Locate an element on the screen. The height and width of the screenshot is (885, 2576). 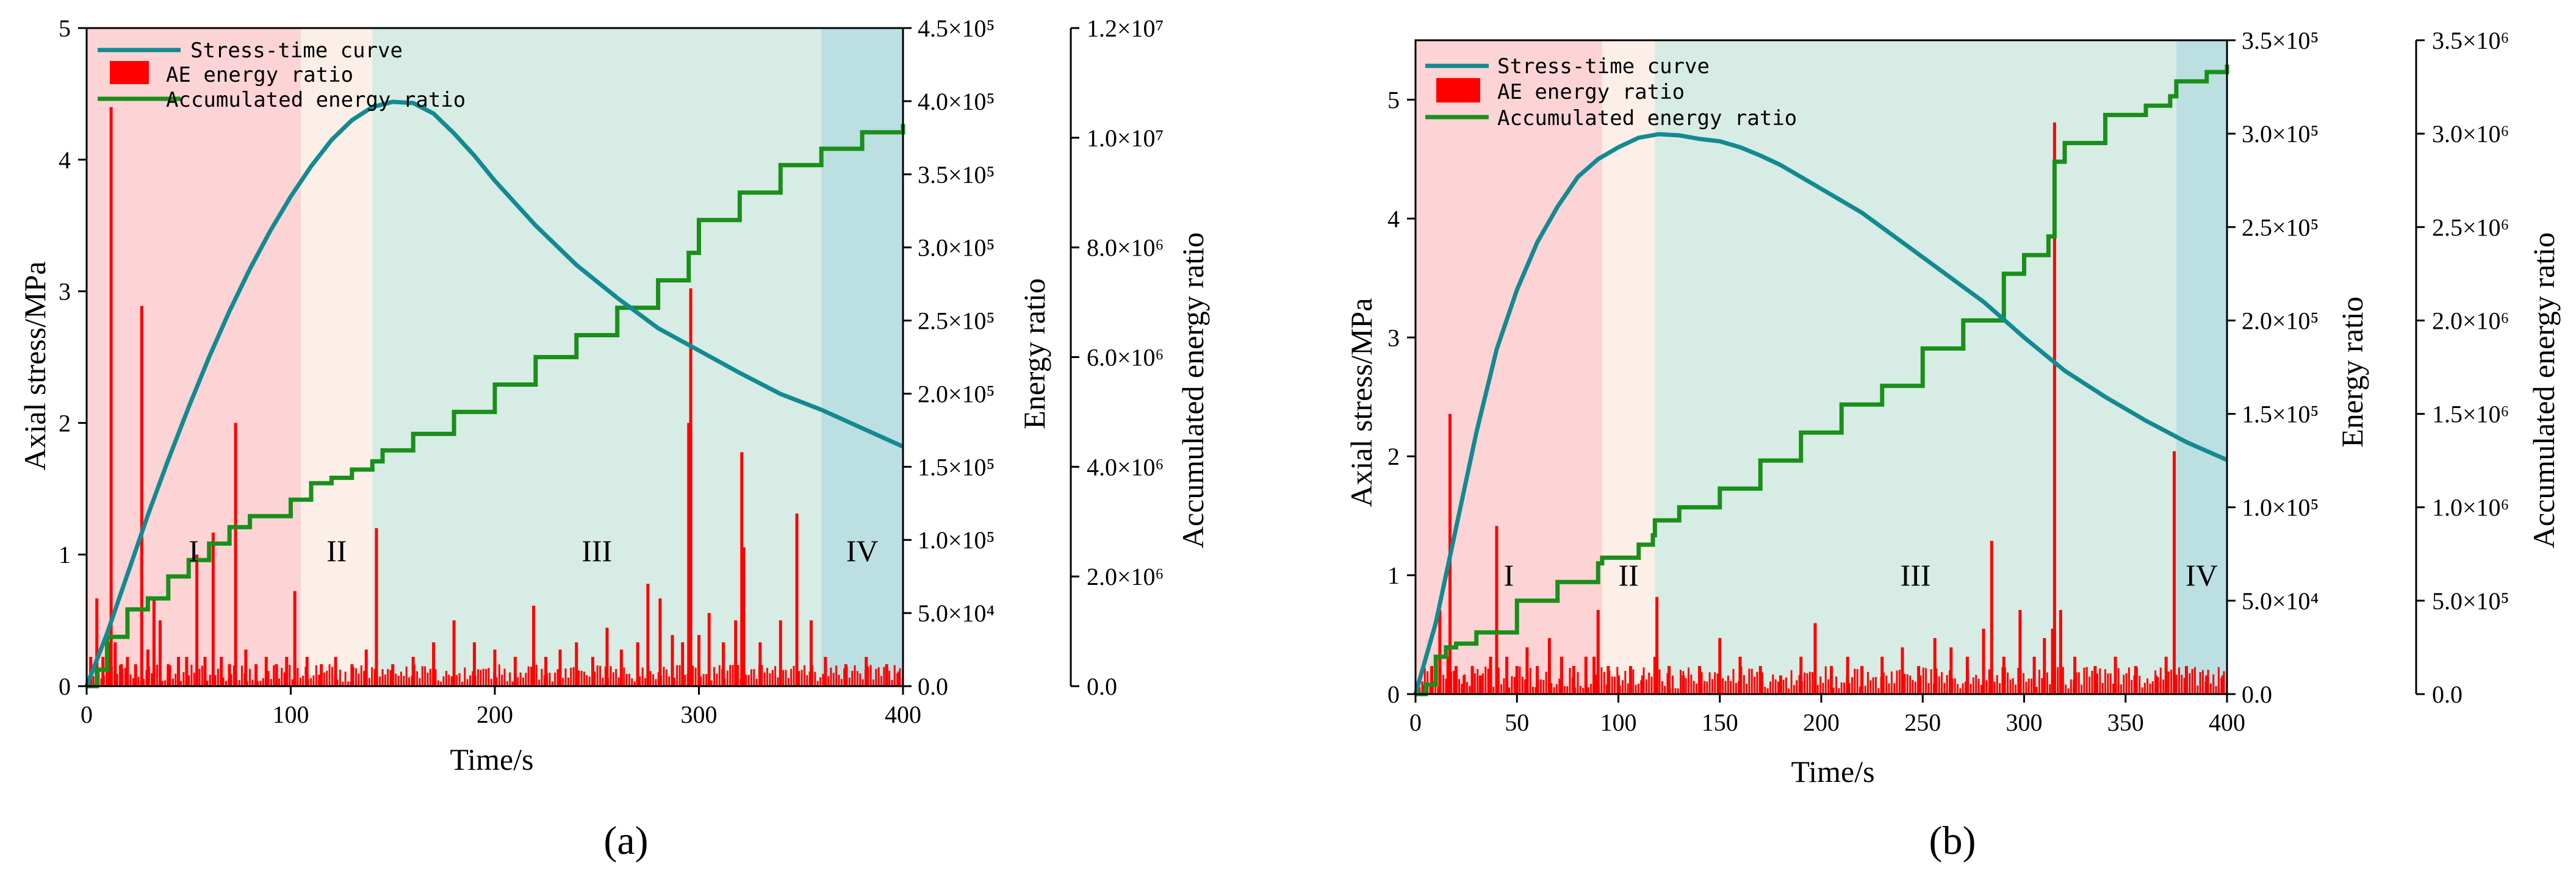
y2-tick-label: 4.0×10⁵ is located at coordinates (956, 101).